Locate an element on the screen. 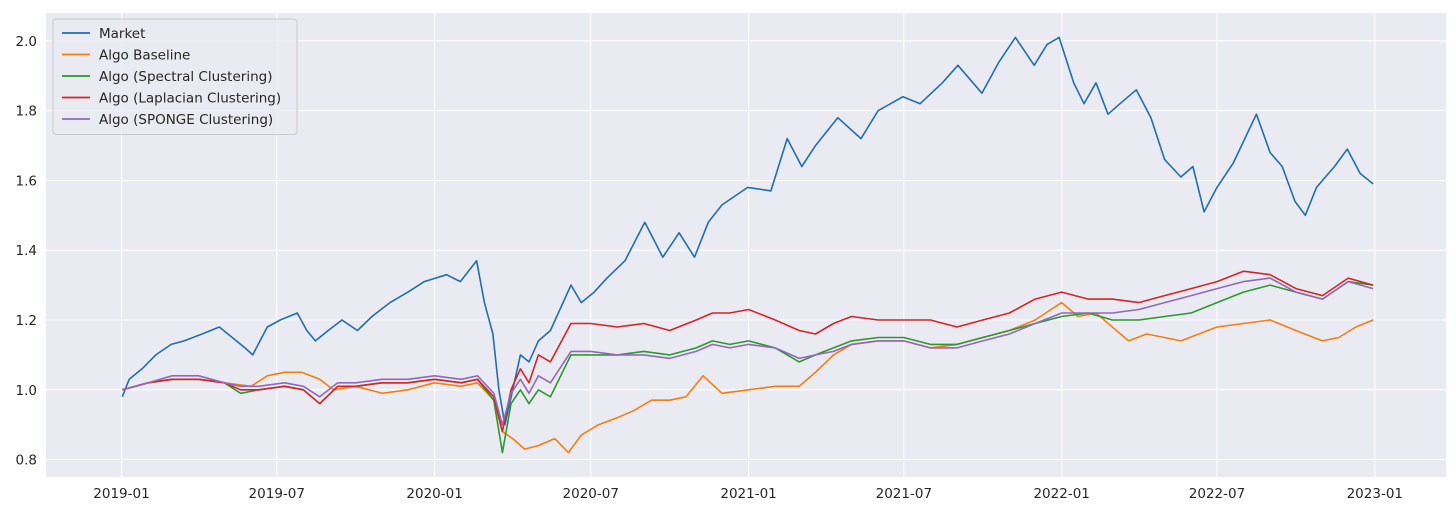 The height and width of the screenshot is (522, 1456). legend-label: Algo Baseline is located at coordinates (144, 56).